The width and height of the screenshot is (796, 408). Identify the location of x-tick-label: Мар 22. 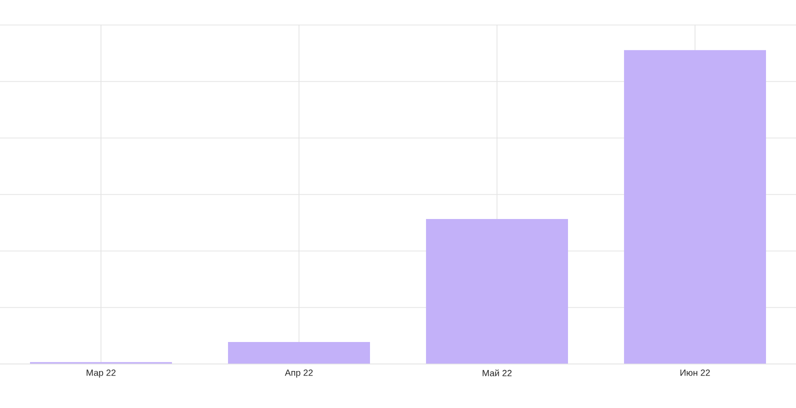
(101, 374).